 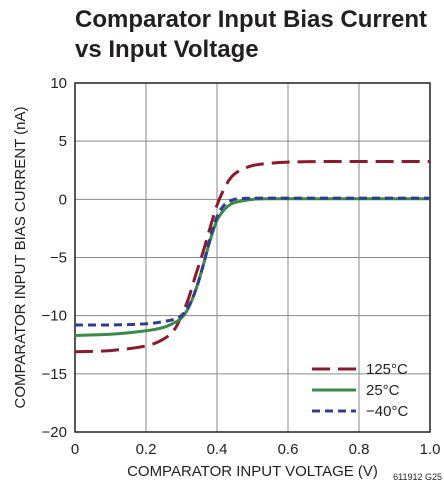 What do you see at coordinates (167, 49) in the screenshot?
I see `chart-title-line-2: vs Input Voltage` at bounding box center [167, 49].